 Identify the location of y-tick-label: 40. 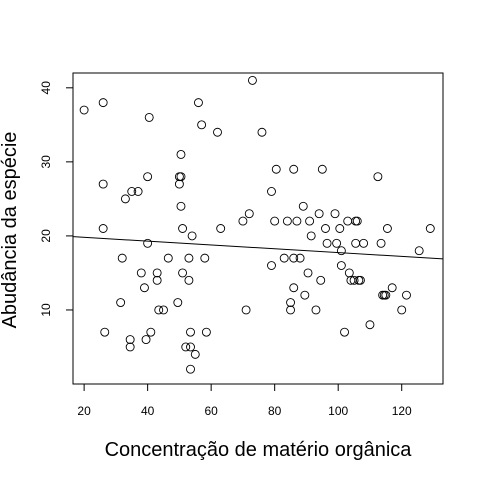
(46, 88).